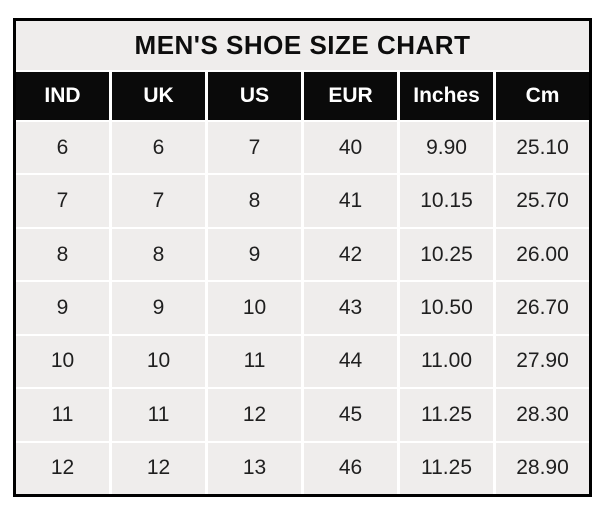  I want to click on table-cell: 26.70, so click(542, 308).